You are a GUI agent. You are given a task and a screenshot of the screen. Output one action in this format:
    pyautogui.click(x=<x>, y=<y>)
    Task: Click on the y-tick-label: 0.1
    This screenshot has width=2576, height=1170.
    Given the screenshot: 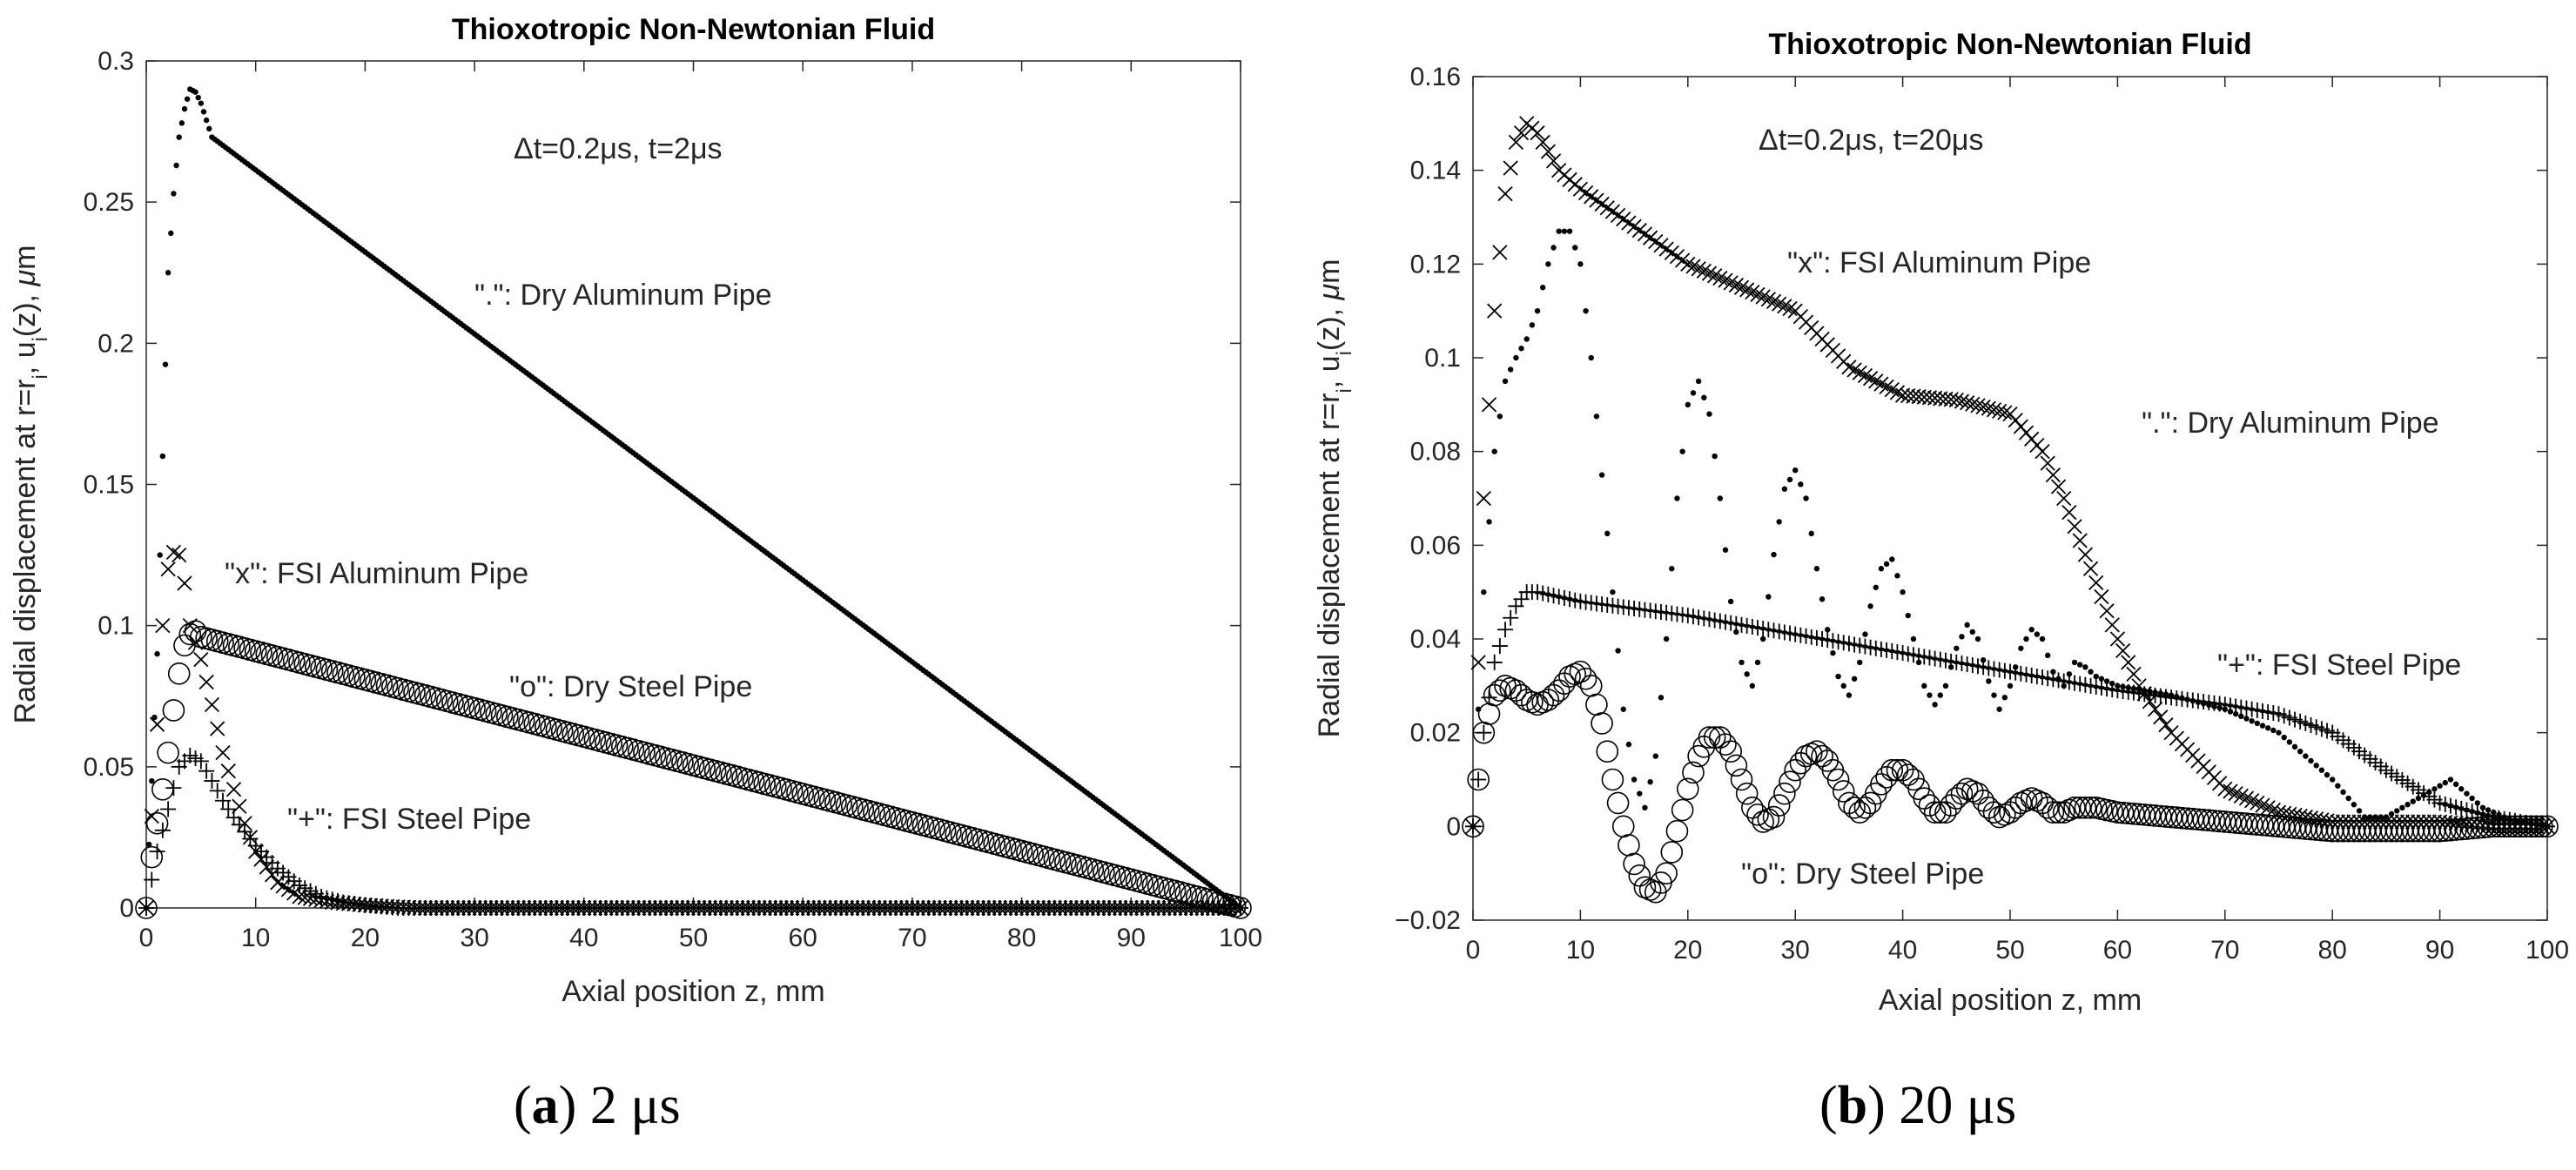 What is the action you would take?
    pyautogui.click(x=116, y=626)
    